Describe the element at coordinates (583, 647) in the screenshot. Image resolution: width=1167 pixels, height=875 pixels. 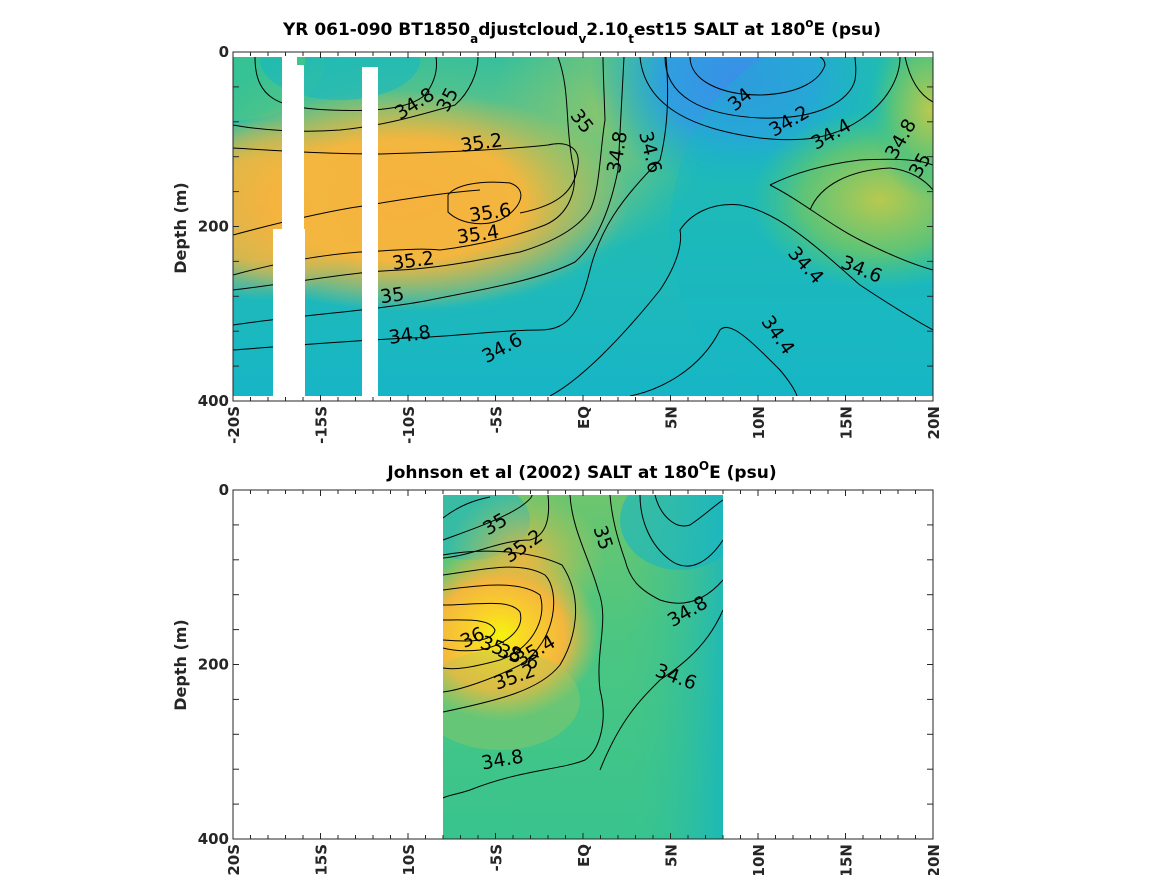
I see `bottom-contours` at that location.